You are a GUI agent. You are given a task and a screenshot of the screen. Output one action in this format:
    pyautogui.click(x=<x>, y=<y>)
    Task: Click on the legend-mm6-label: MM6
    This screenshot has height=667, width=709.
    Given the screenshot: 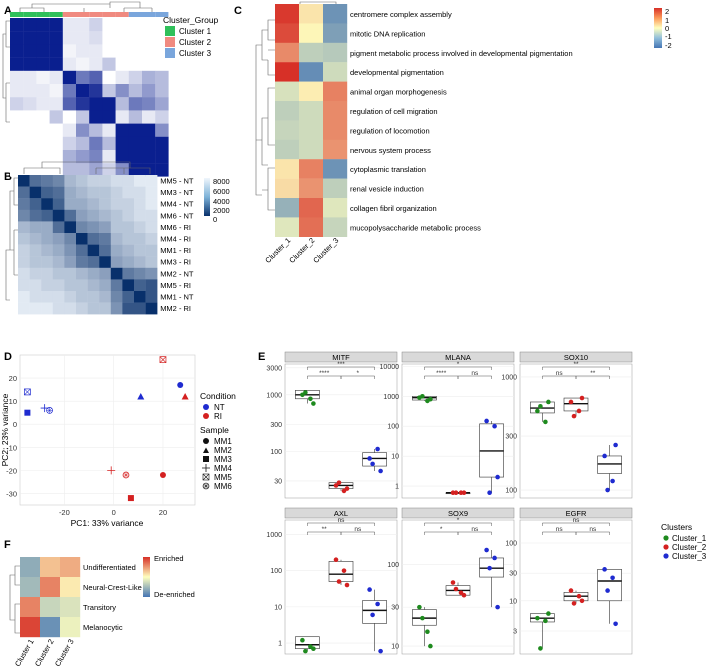 What is the action you would take?
    pyautogui.click(x=223, y=486)
    